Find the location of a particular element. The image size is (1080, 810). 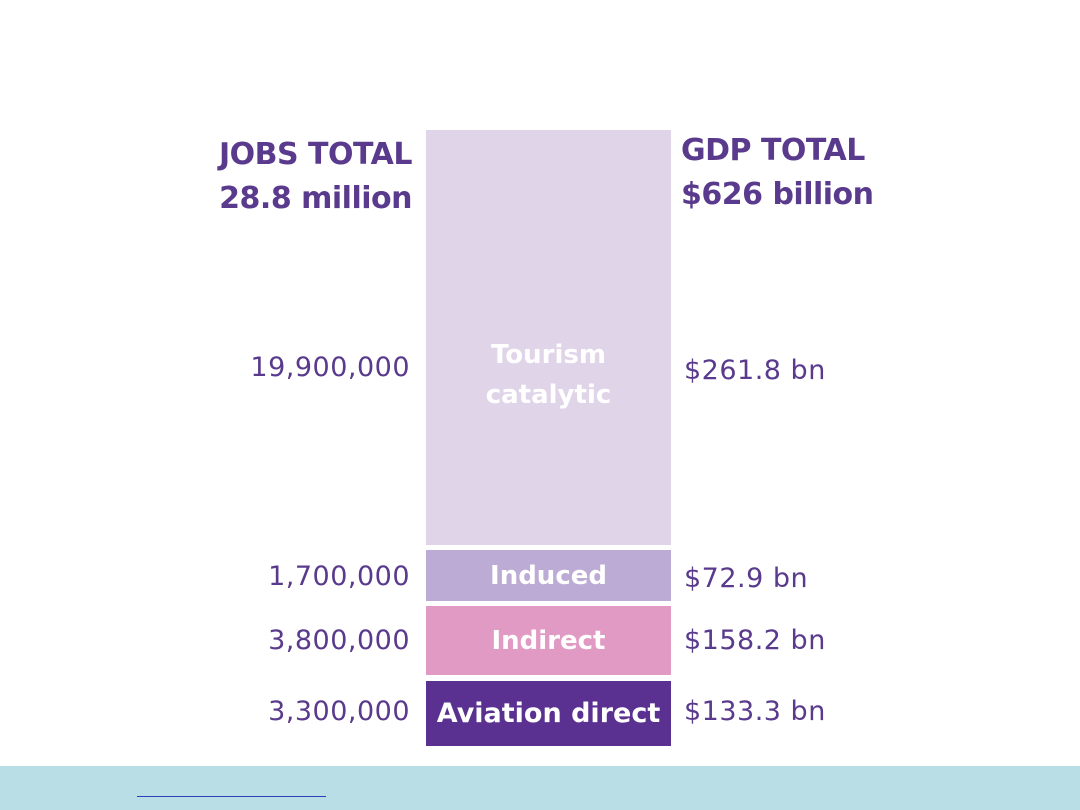

gdp-value-induced: $72.9 bn is located at coordinates (746, 578).